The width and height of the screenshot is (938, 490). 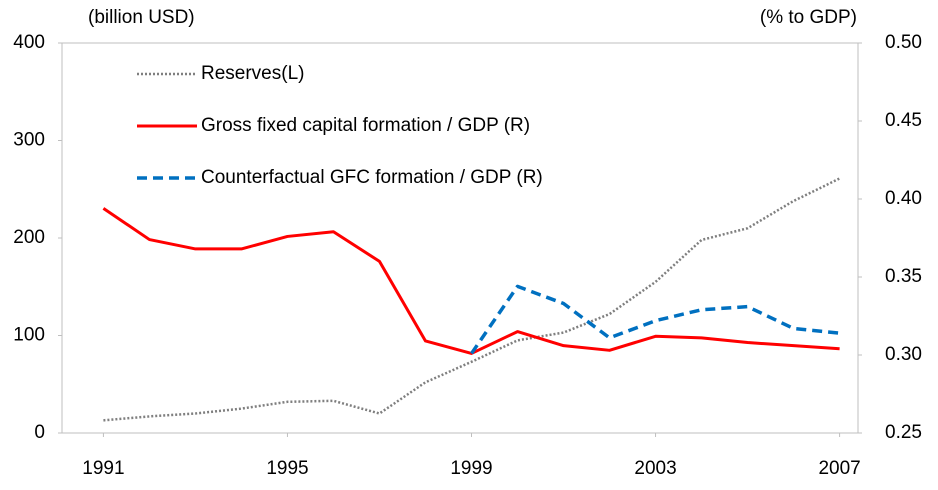 What do you see at coordinates (655, 319) in the screenshot?
I see `series-line` at bounding box center [655, 319].